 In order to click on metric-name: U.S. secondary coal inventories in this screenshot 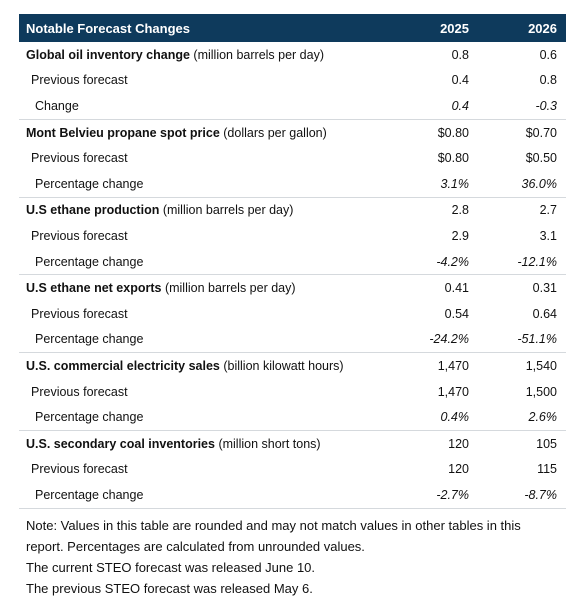, I will do `click(120, 443)`.